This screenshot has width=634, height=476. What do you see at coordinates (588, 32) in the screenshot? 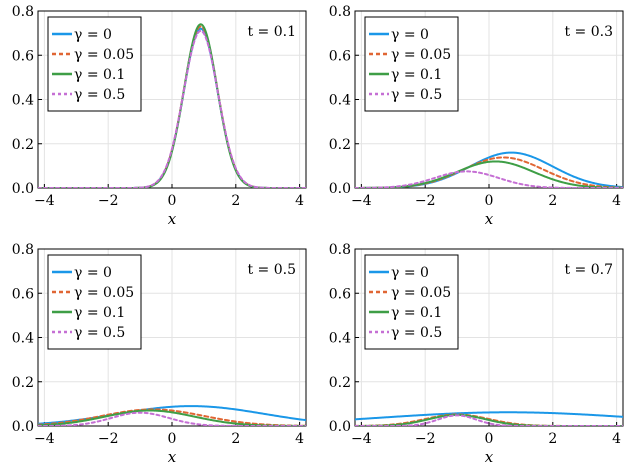
I see `time-annotation: t = 0.3` at bounding box center [588, 32].